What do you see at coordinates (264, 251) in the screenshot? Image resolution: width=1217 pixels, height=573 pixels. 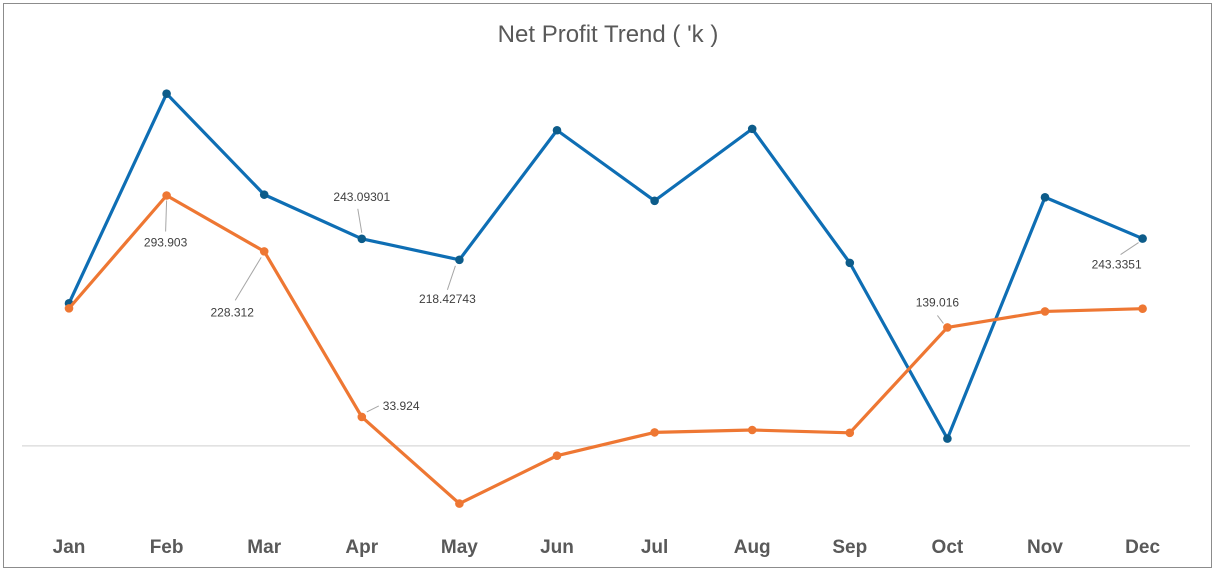 I see `series-2-point-mar` at bounding box center [264, 251].